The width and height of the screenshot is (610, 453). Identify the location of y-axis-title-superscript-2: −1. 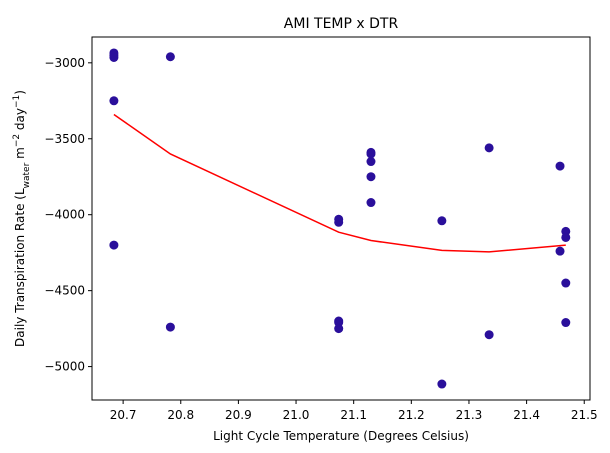
(17, 101).